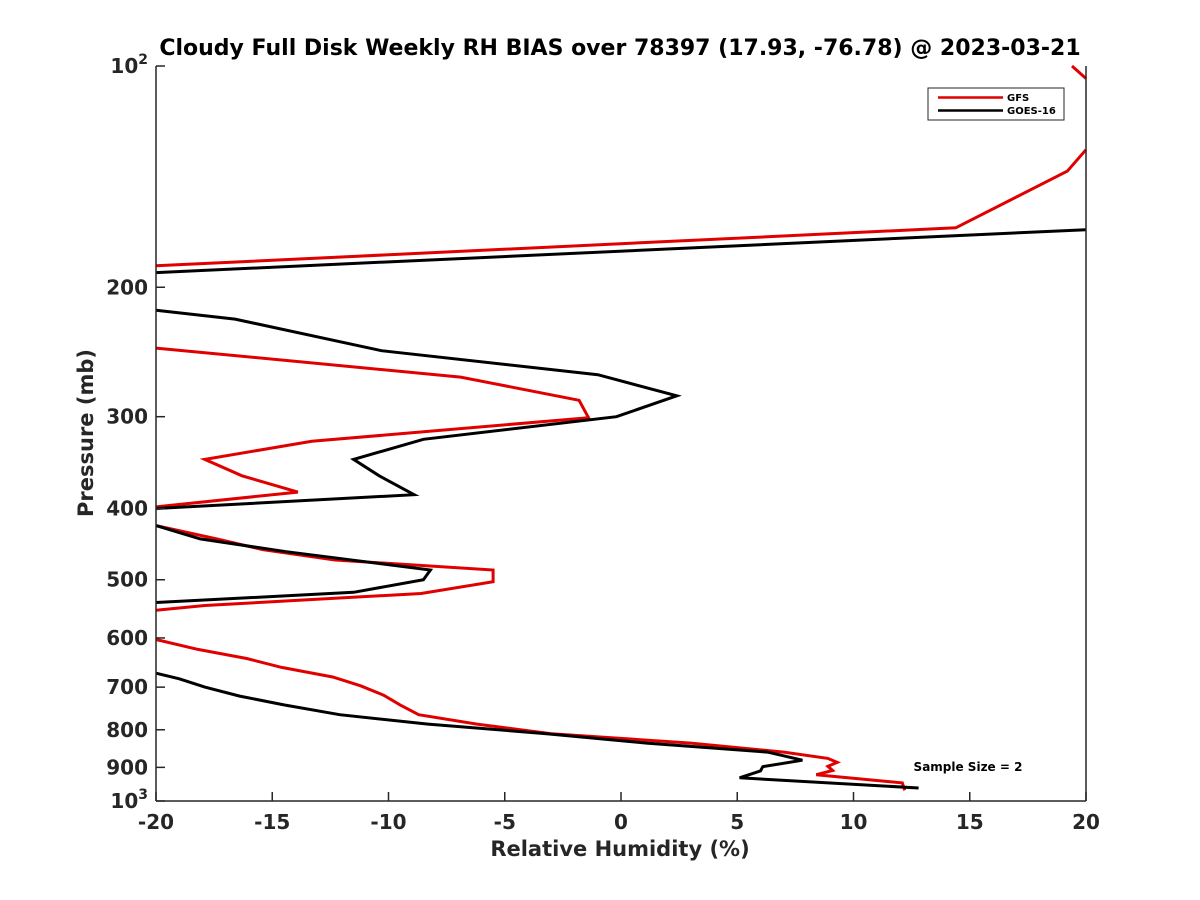  What do you see at coordinates (1018, 98) in the screenshot?
I see `legend-label-gfs: GFS` at bounding box center [1018, 98].